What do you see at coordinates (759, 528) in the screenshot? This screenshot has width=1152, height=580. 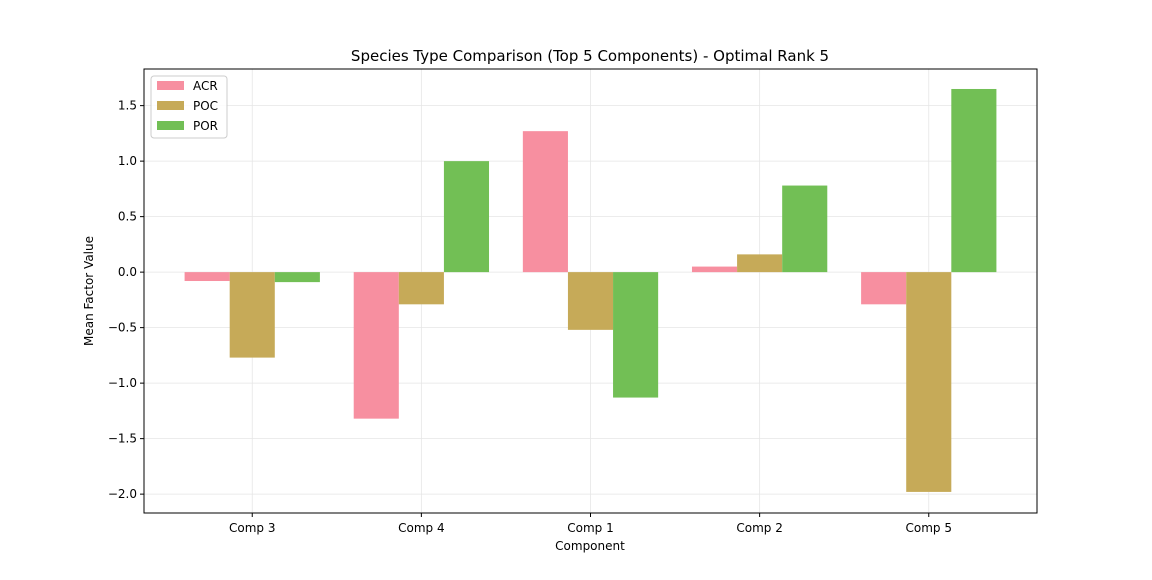 I see `x-tick-label: Comp 2` at bounding box center [759, 528].